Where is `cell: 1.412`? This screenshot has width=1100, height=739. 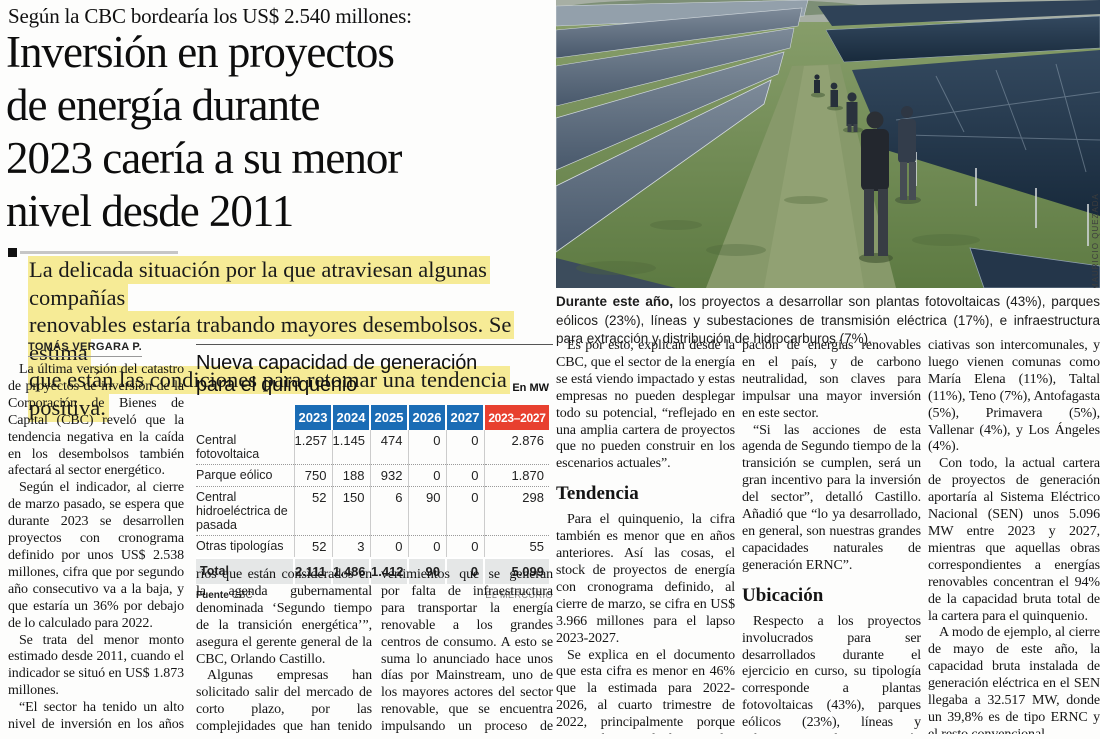 cell: 1.412 is located at coordinates (388, 570).